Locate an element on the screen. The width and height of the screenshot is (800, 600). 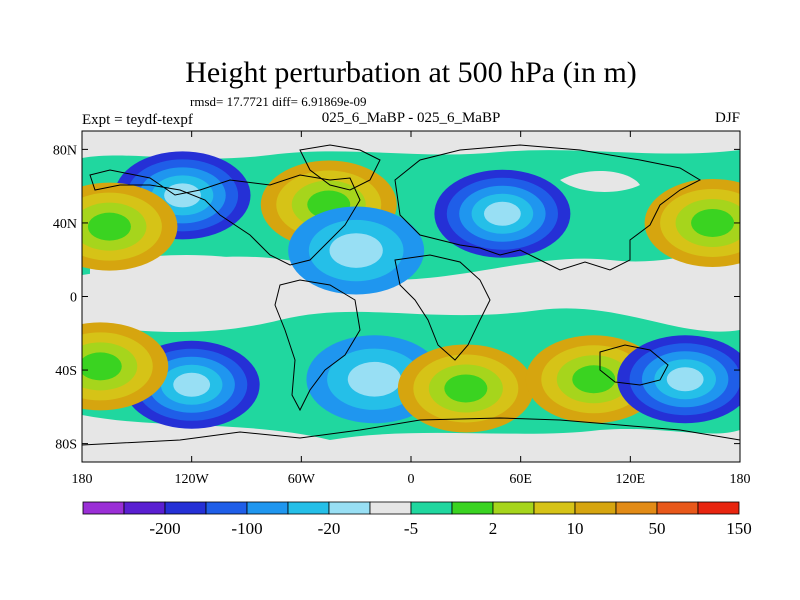
feature-pacific-high-west is located at coordinates (130, 226).